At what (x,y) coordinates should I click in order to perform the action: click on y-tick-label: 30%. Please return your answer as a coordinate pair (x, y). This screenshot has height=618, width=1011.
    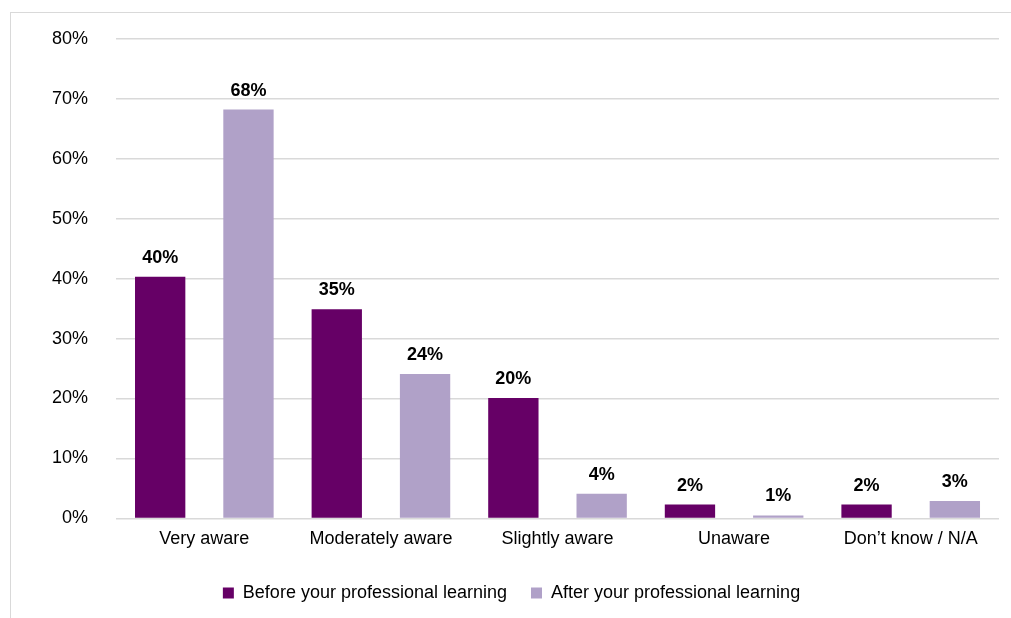
    Looking at the image, I should click on (70, 337).